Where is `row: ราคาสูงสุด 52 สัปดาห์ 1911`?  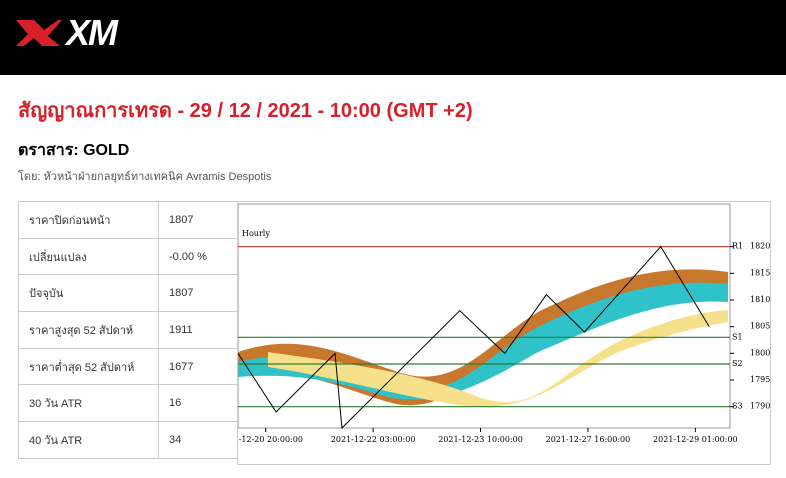
row: ราคาสูงสุด 52 สัปดาห์ 1911 is located at coordinates (128, 330).